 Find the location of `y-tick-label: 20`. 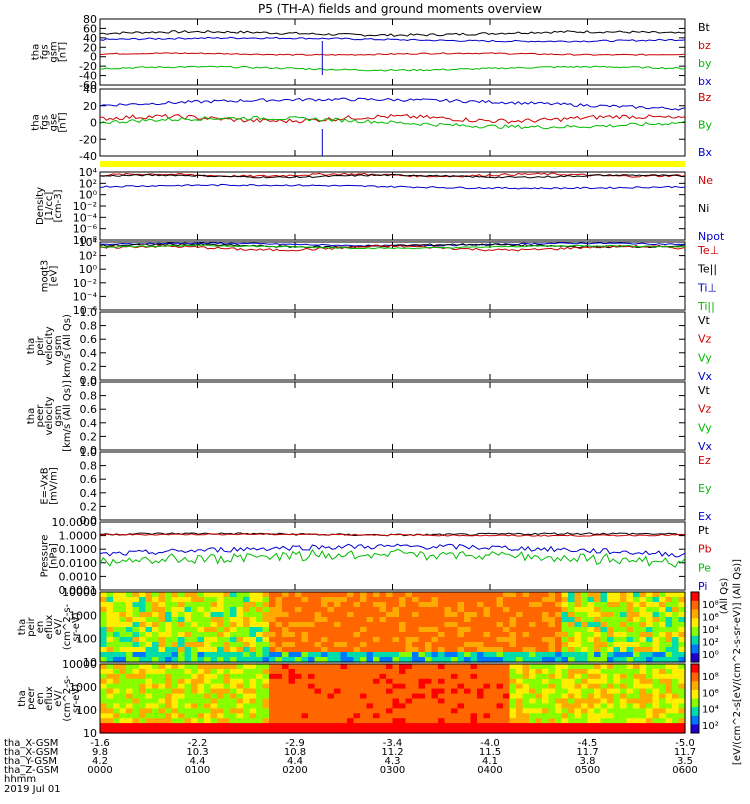

y-tick-label: 20 is located at coordinates (90, 47).